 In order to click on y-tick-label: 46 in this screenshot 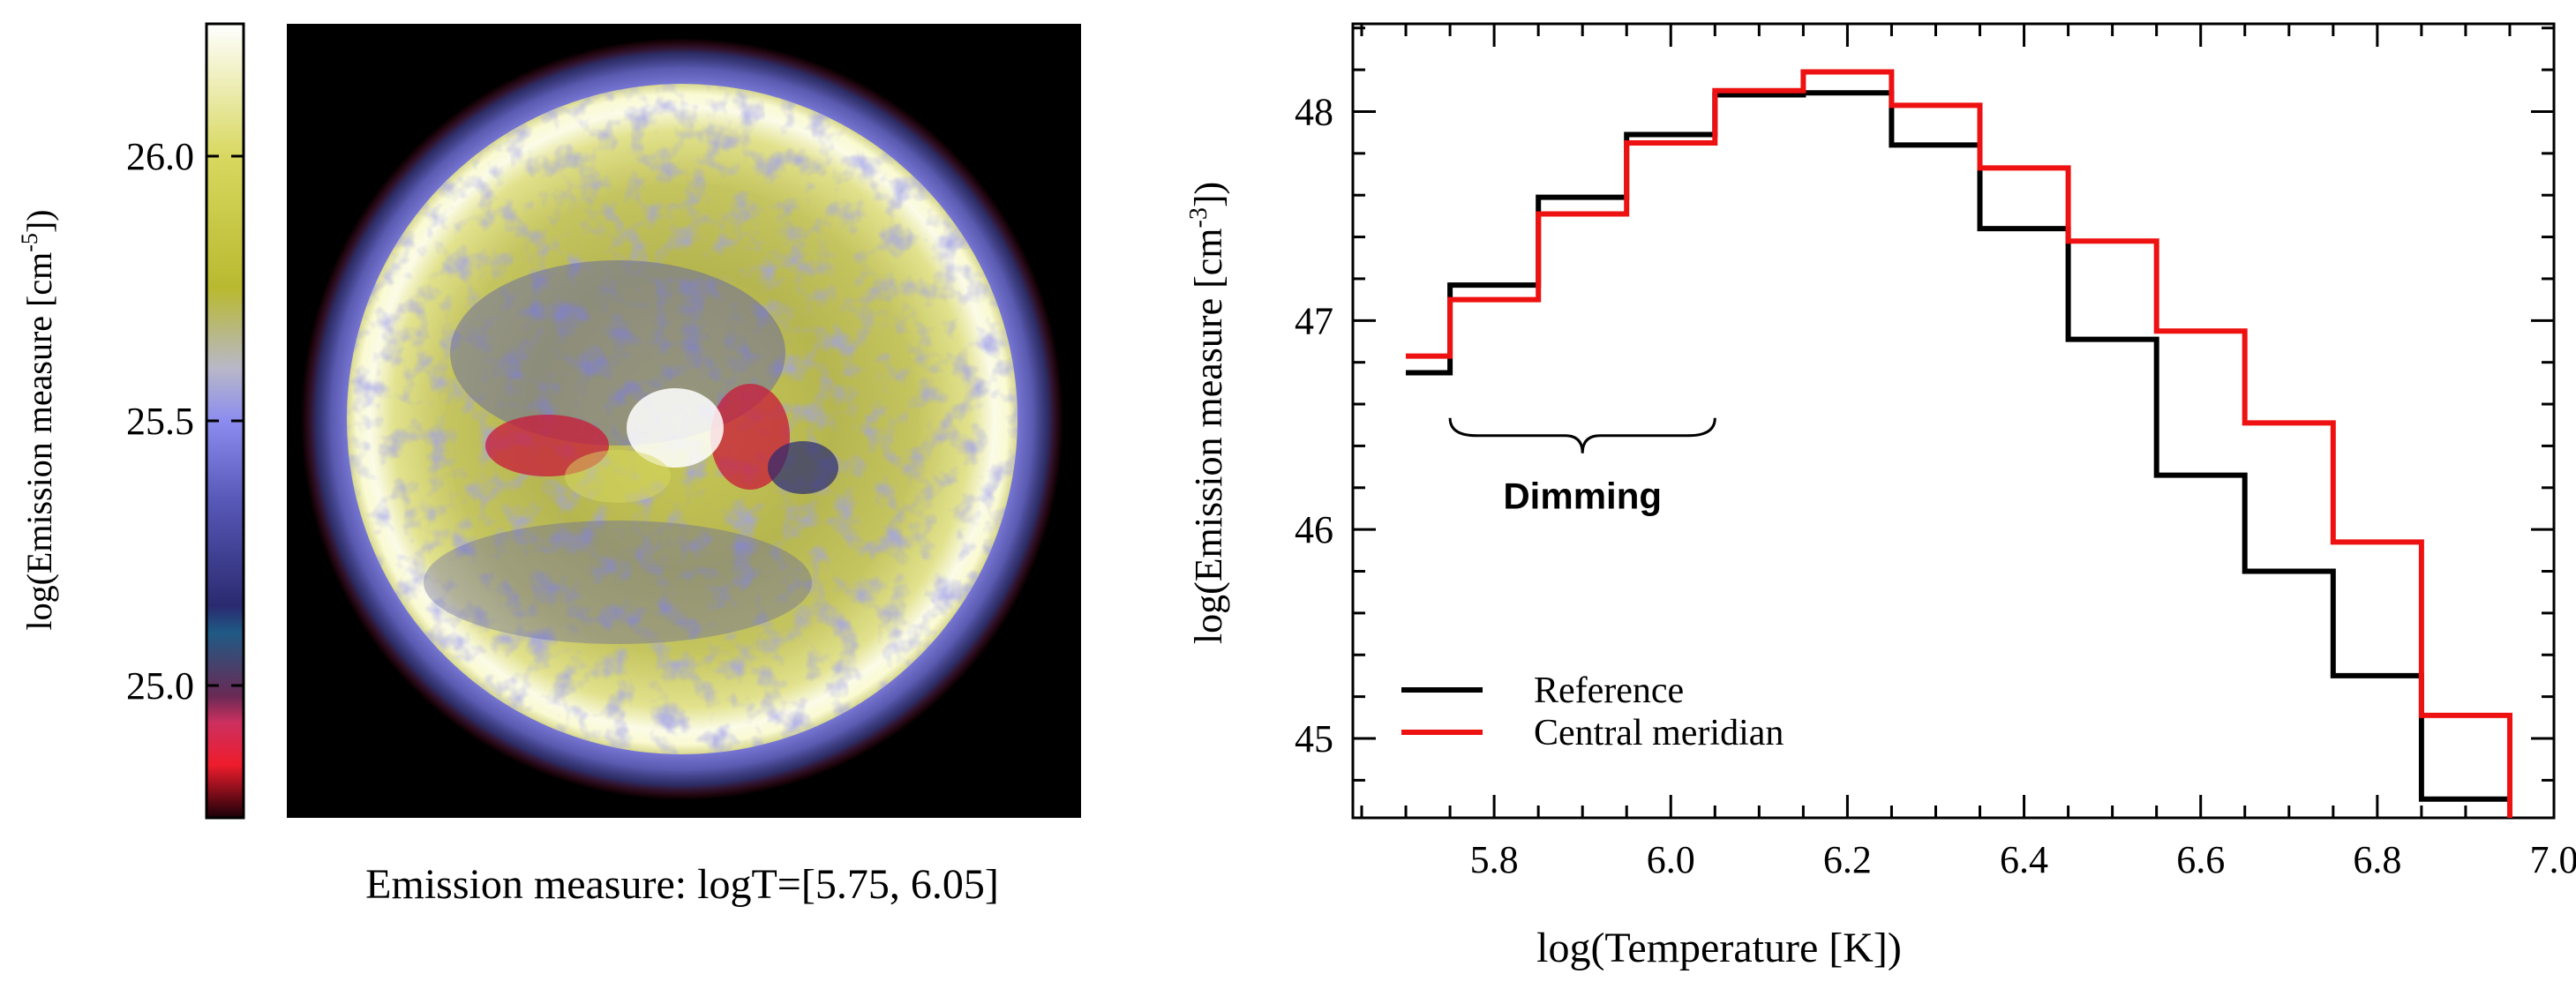, I will do `click(1314, 529)`.